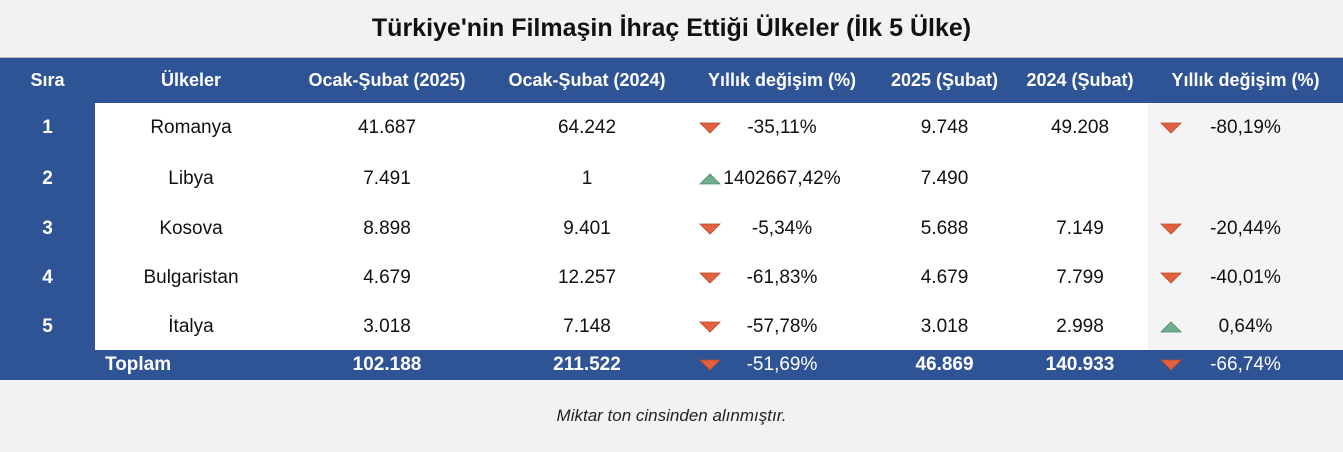 This screenshot has height=452, width=1343. I want to click on cell: İtalya, so click(191, 326).